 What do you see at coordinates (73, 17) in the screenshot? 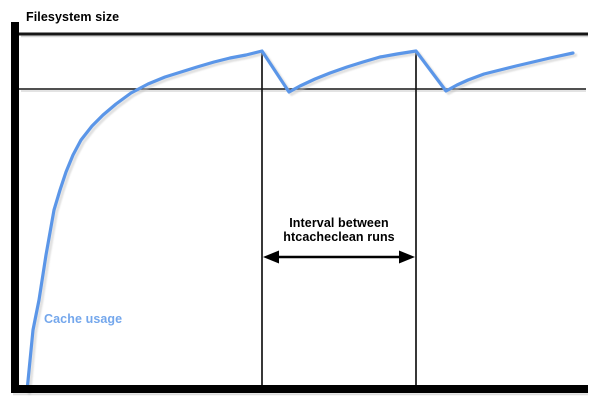
I see `filesystem-size-label: Filesystem size` at bounding box center [73, 17].